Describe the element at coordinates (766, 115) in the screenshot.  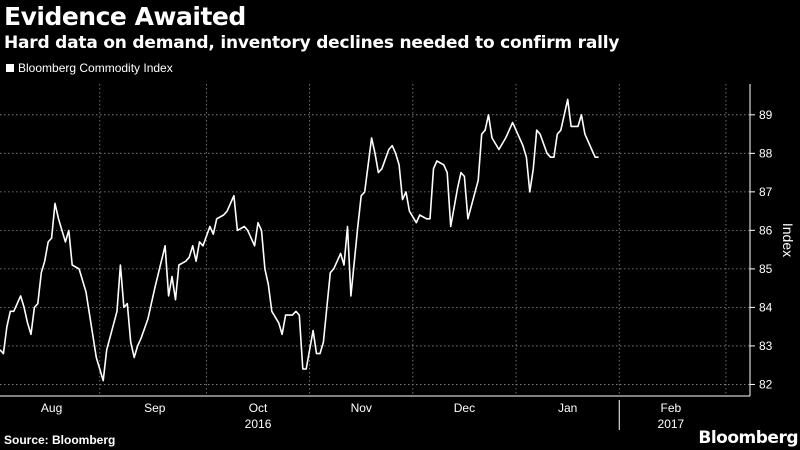
I see `y-tick-label-89: 89` at that location.